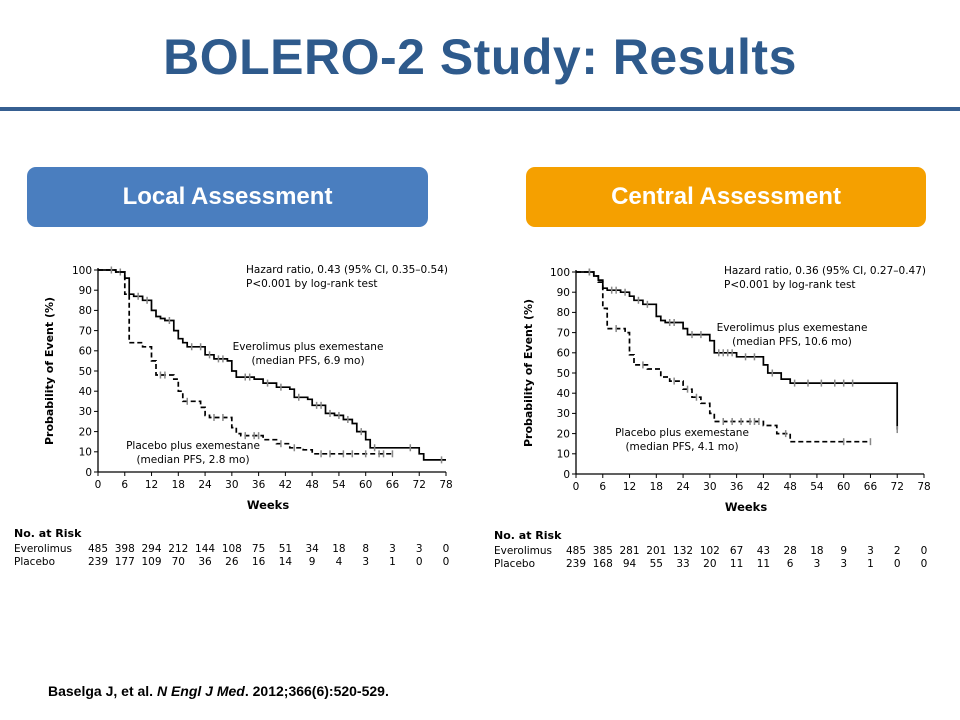  What do you see at coordinates (710, 551) in the screenshot?
I see `risk-value: 102` at bounding box center [710, 551].